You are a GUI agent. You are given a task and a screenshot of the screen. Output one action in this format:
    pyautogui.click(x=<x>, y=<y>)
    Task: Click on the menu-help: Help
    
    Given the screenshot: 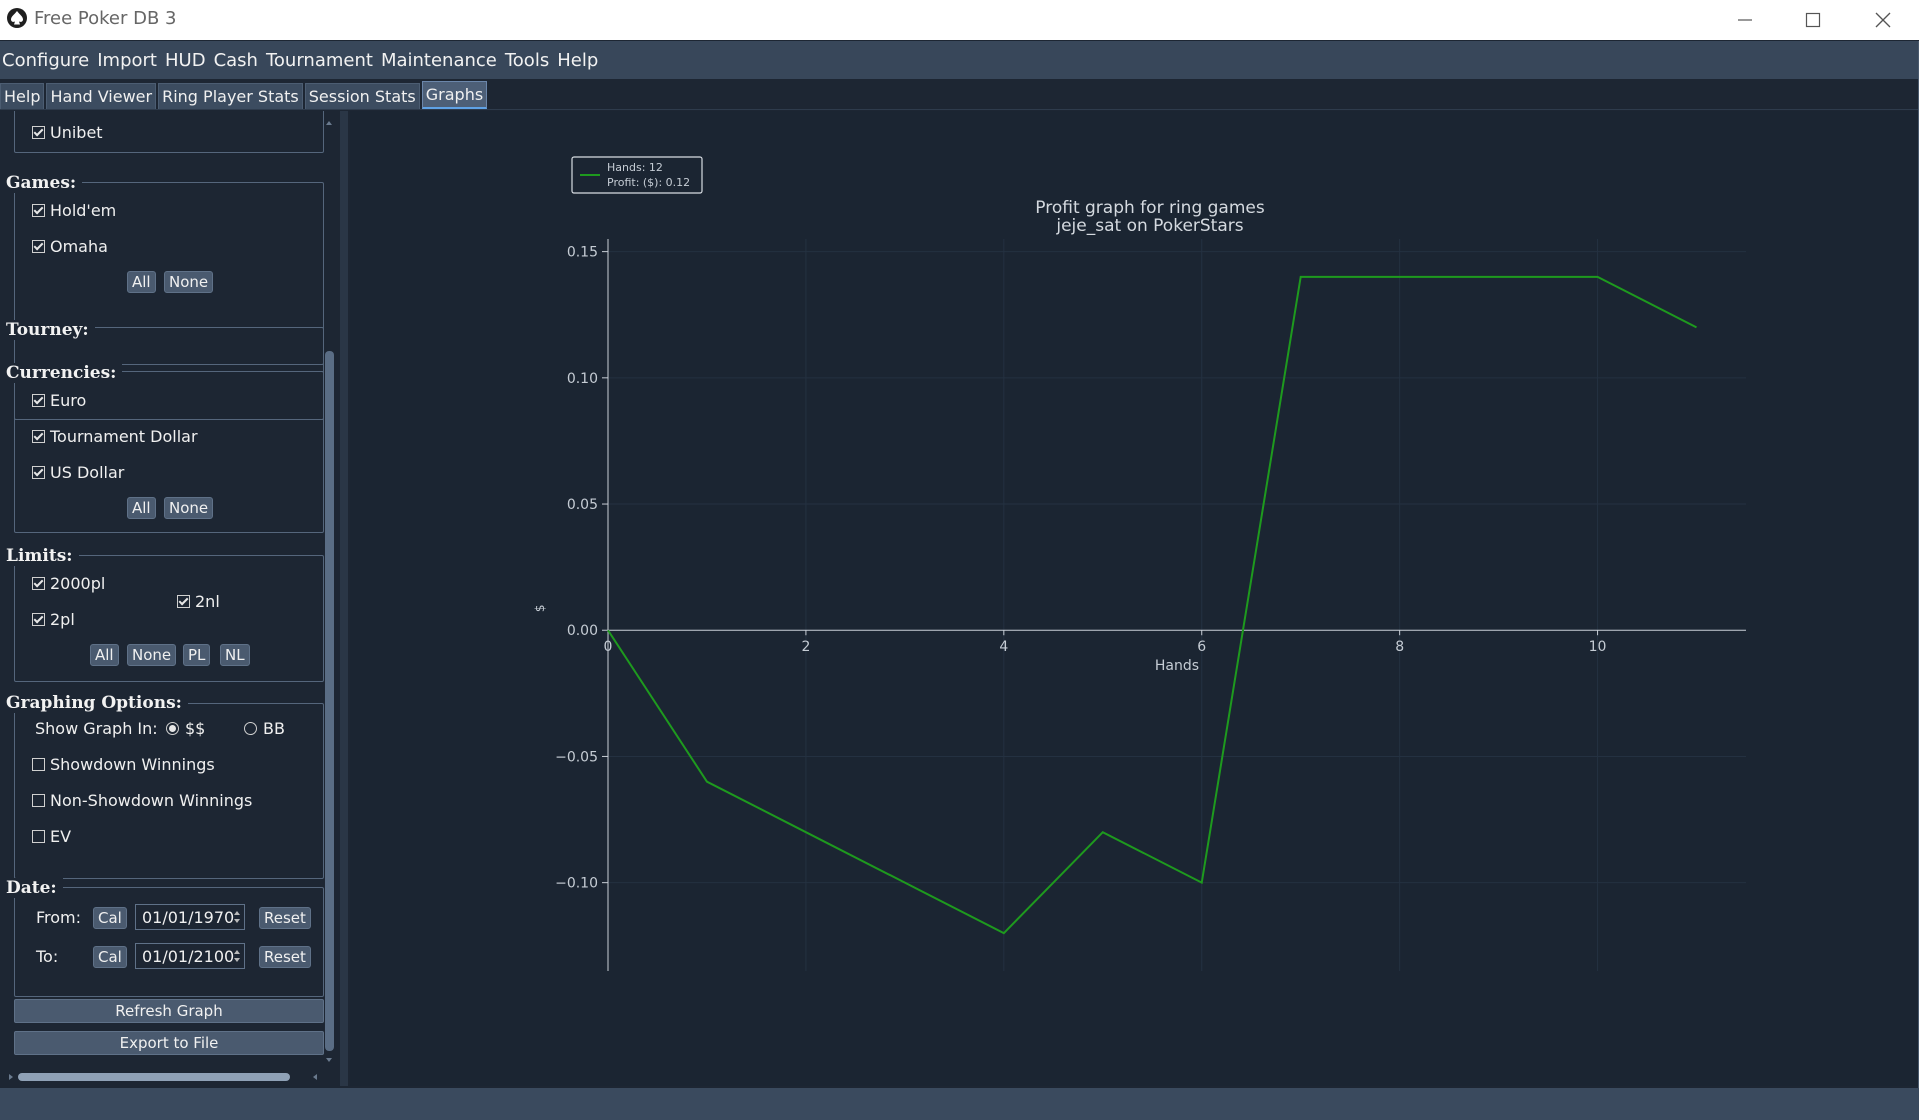 What is the action you would take?
    pyautogui.click(x=578, y=60)
    